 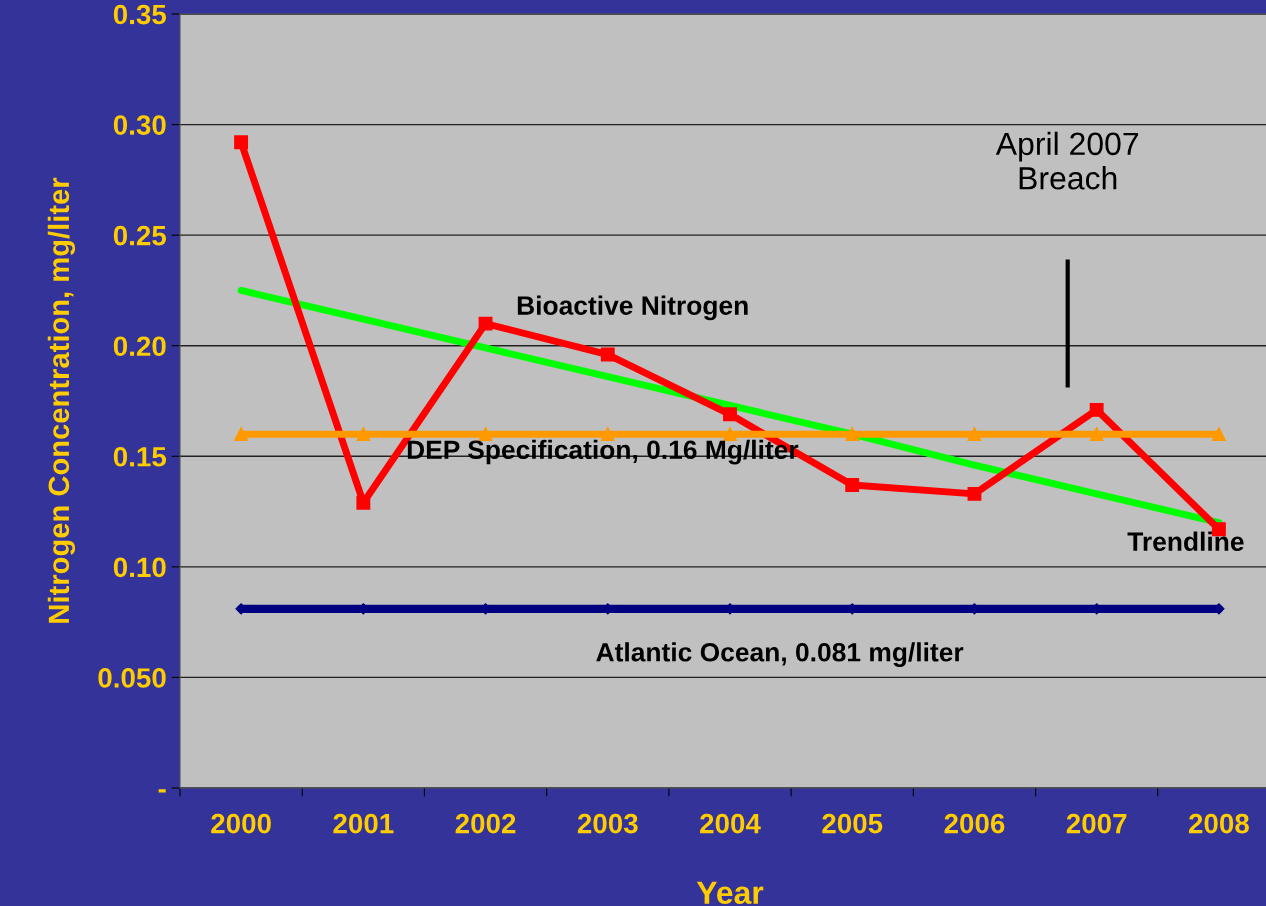 What do you see at coordinates (139, 567) in the screenshot?
I see `y-tick-label: 0.10` at bounding box center [139, 567].